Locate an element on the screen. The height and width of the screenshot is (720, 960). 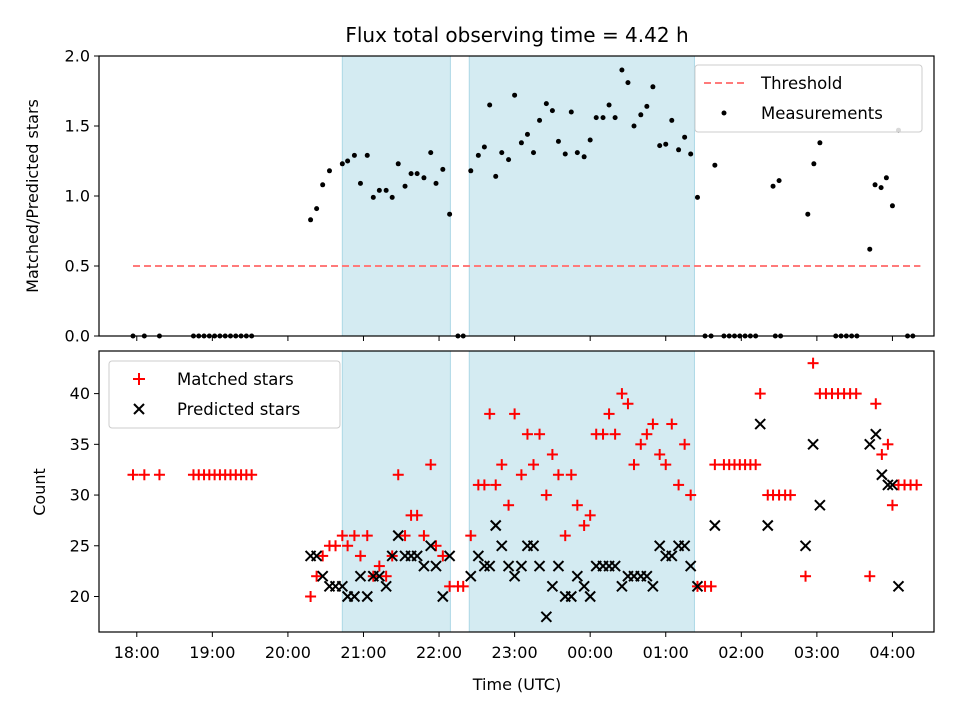
legend-measurements-label: Measurements is located at coordinates (822, 113).